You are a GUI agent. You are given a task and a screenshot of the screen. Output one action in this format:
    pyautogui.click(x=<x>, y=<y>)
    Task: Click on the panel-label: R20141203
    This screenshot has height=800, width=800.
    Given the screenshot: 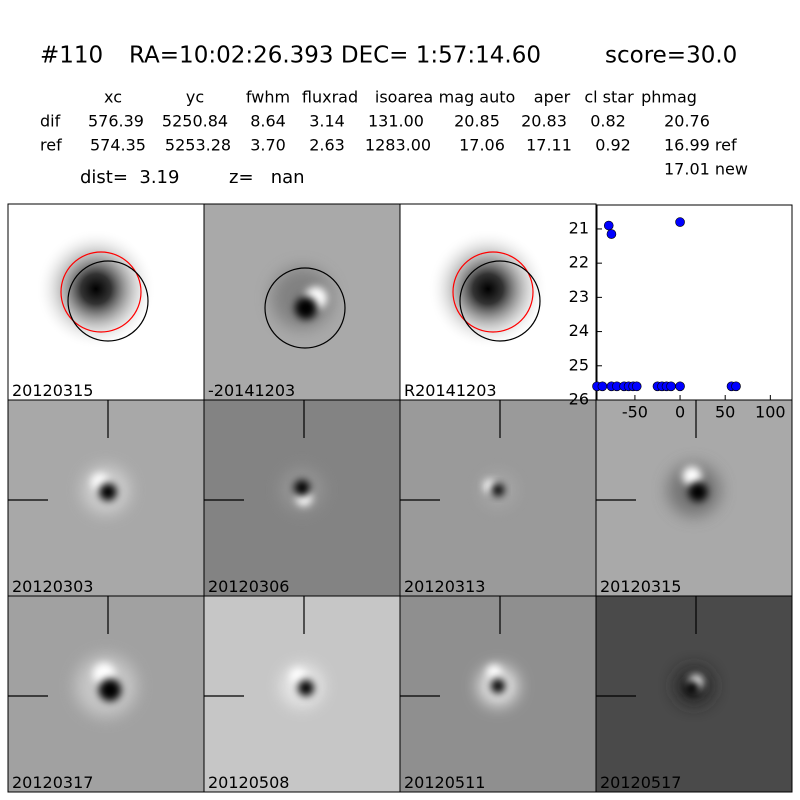 What is the action you would take?
    pyautogui.click(x=450, y=390)
    